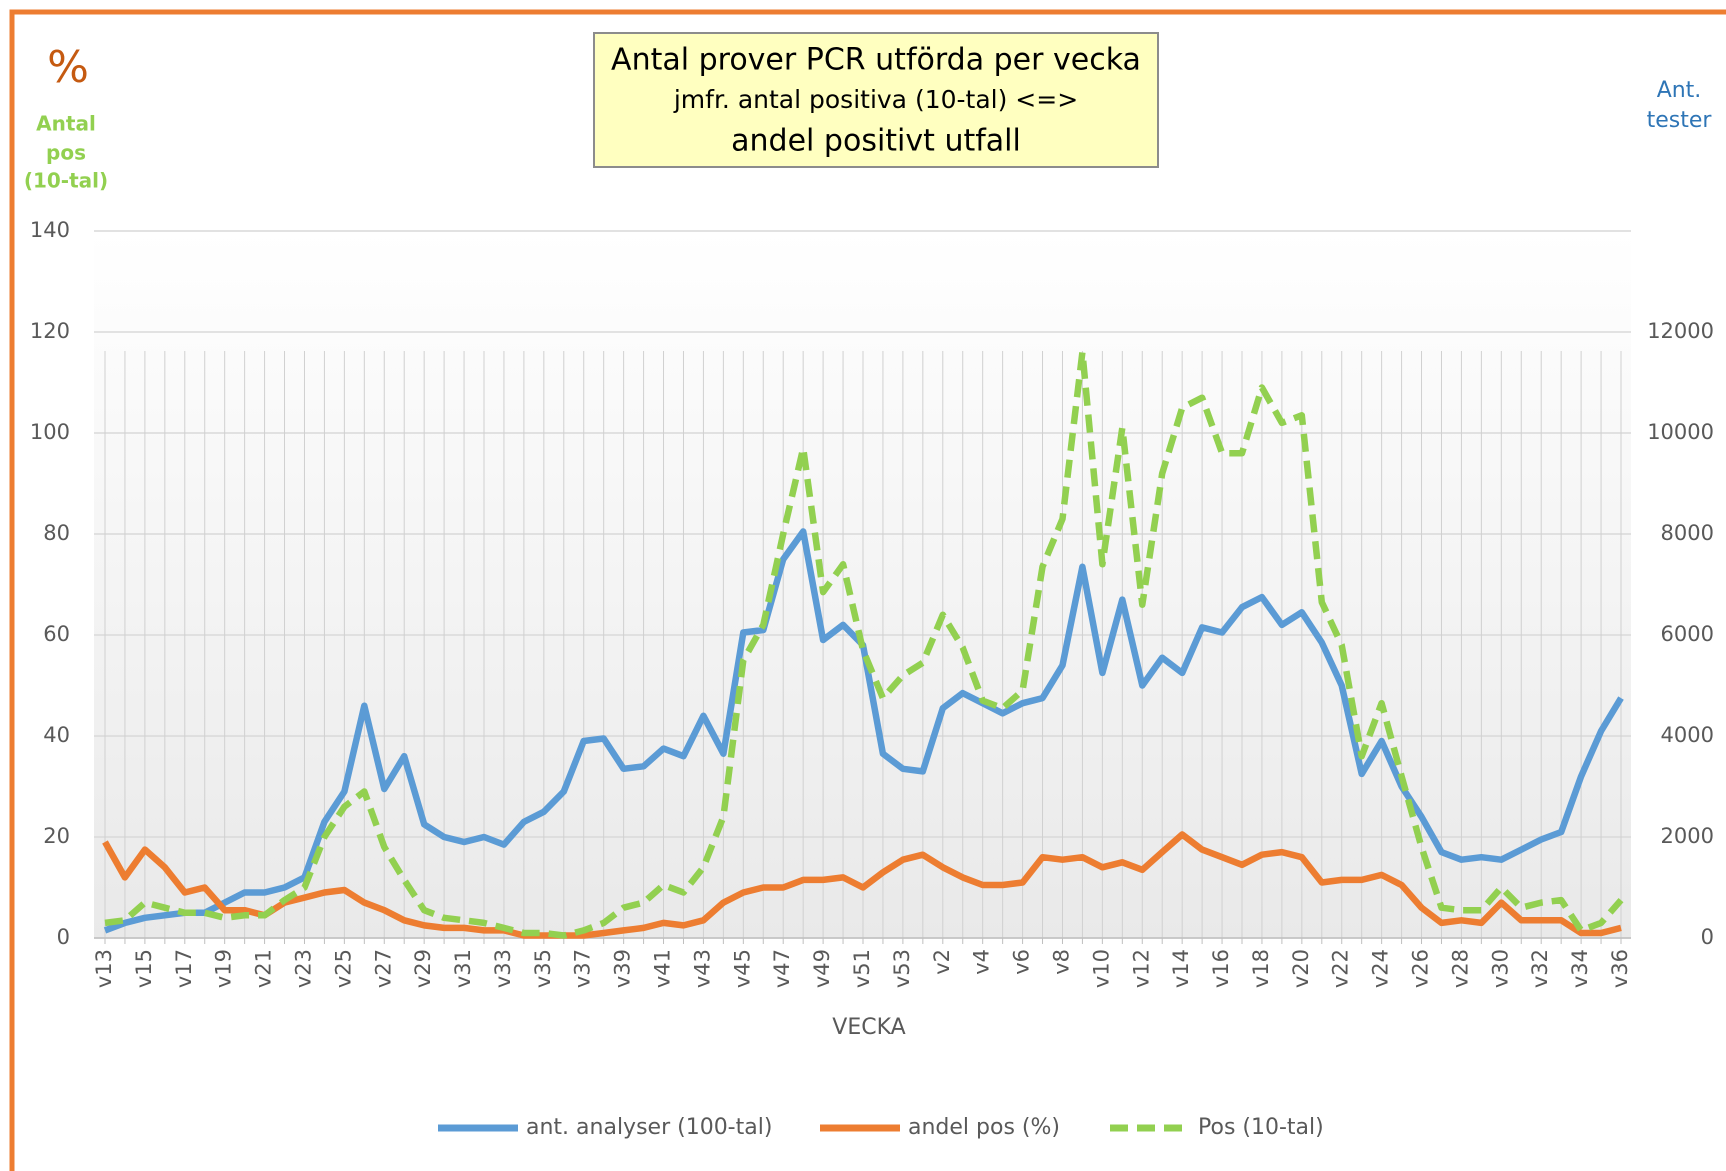 The image size is (1726, 1171). What do you see at coordinates (1707, 937) in the screenshot?
I see `y2-tick-label: 0` at bounding box center [1707, 937].